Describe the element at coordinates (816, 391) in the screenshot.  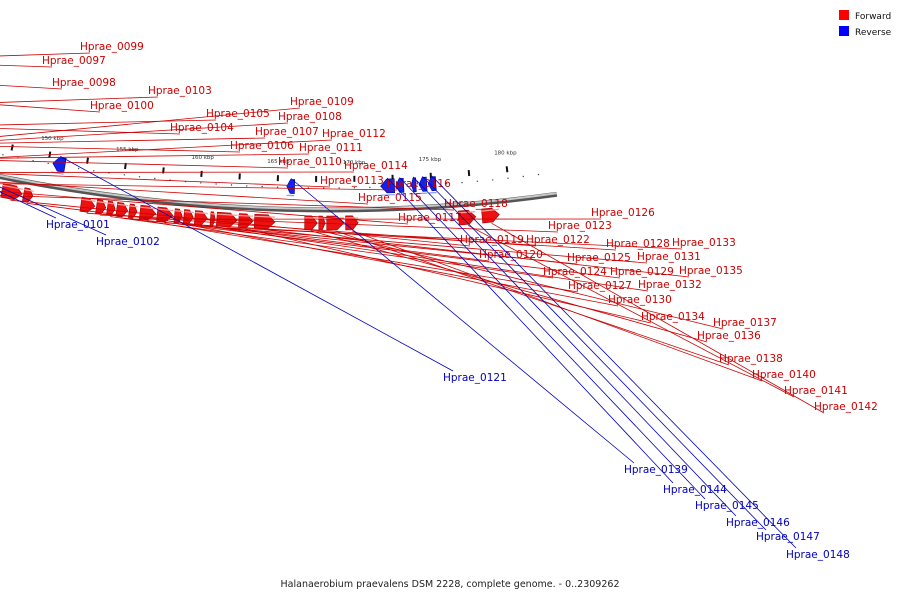
I see `gene-label: Hprae_0141` at that location.